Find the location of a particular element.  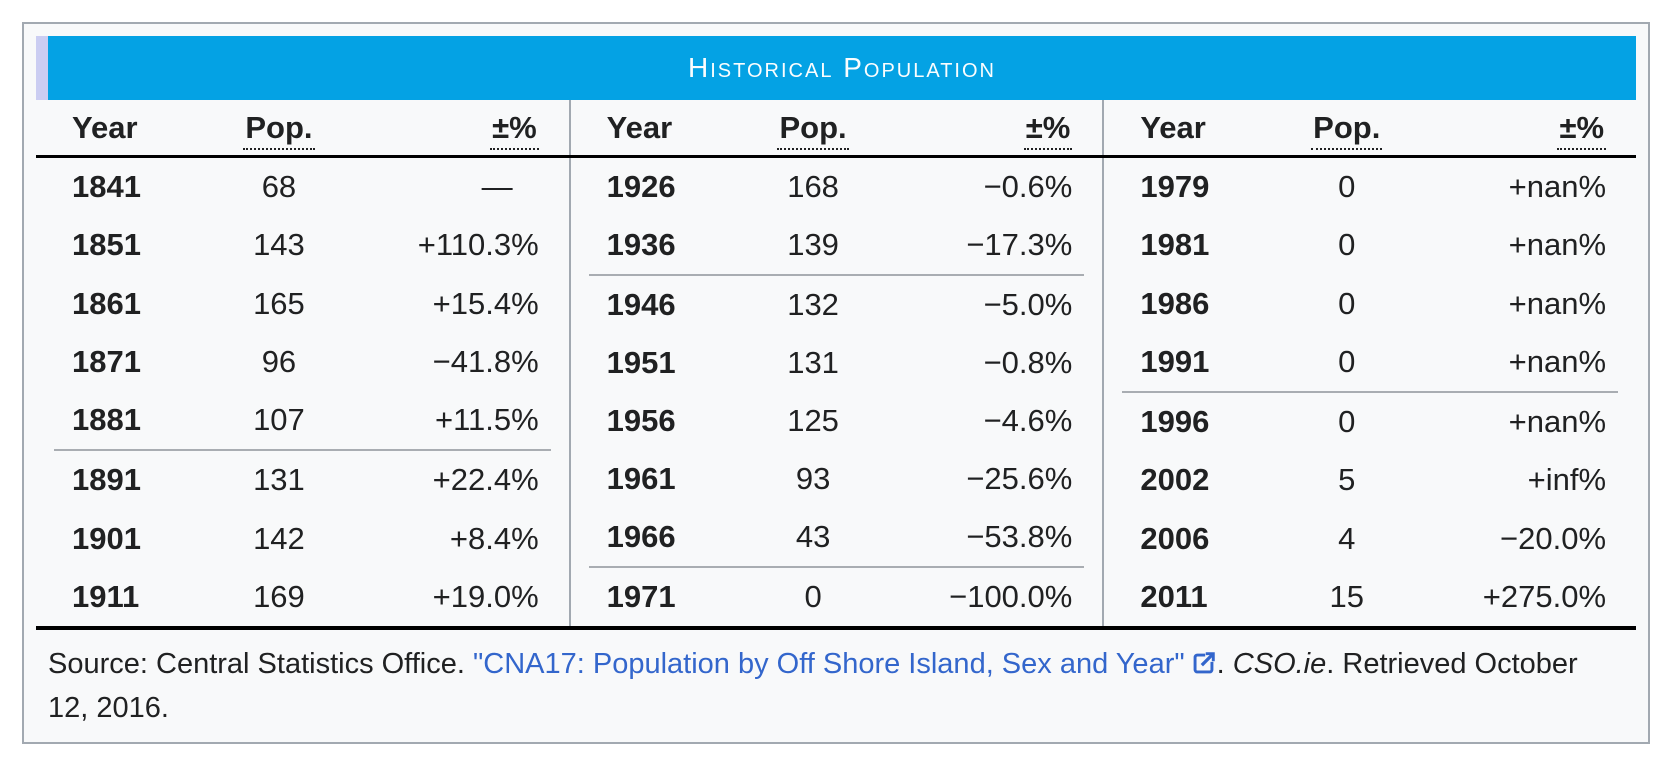

pop-cell: 143 is located at coordinates (279, 245).